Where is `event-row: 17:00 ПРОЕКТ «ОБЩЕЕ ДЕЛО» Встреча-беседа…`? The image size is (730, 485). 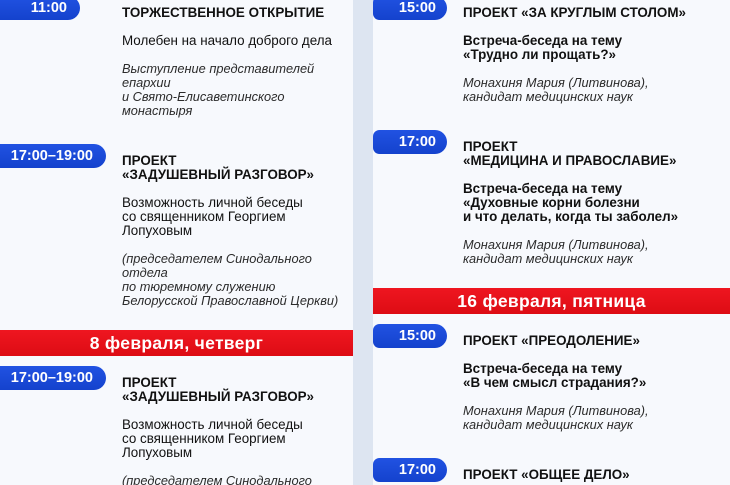 event-row: 17:00 ПРОЕКТ «ОБЩЕЕ ДЕЛО» Встреча-беседа… is located at coordinates (551, 469).